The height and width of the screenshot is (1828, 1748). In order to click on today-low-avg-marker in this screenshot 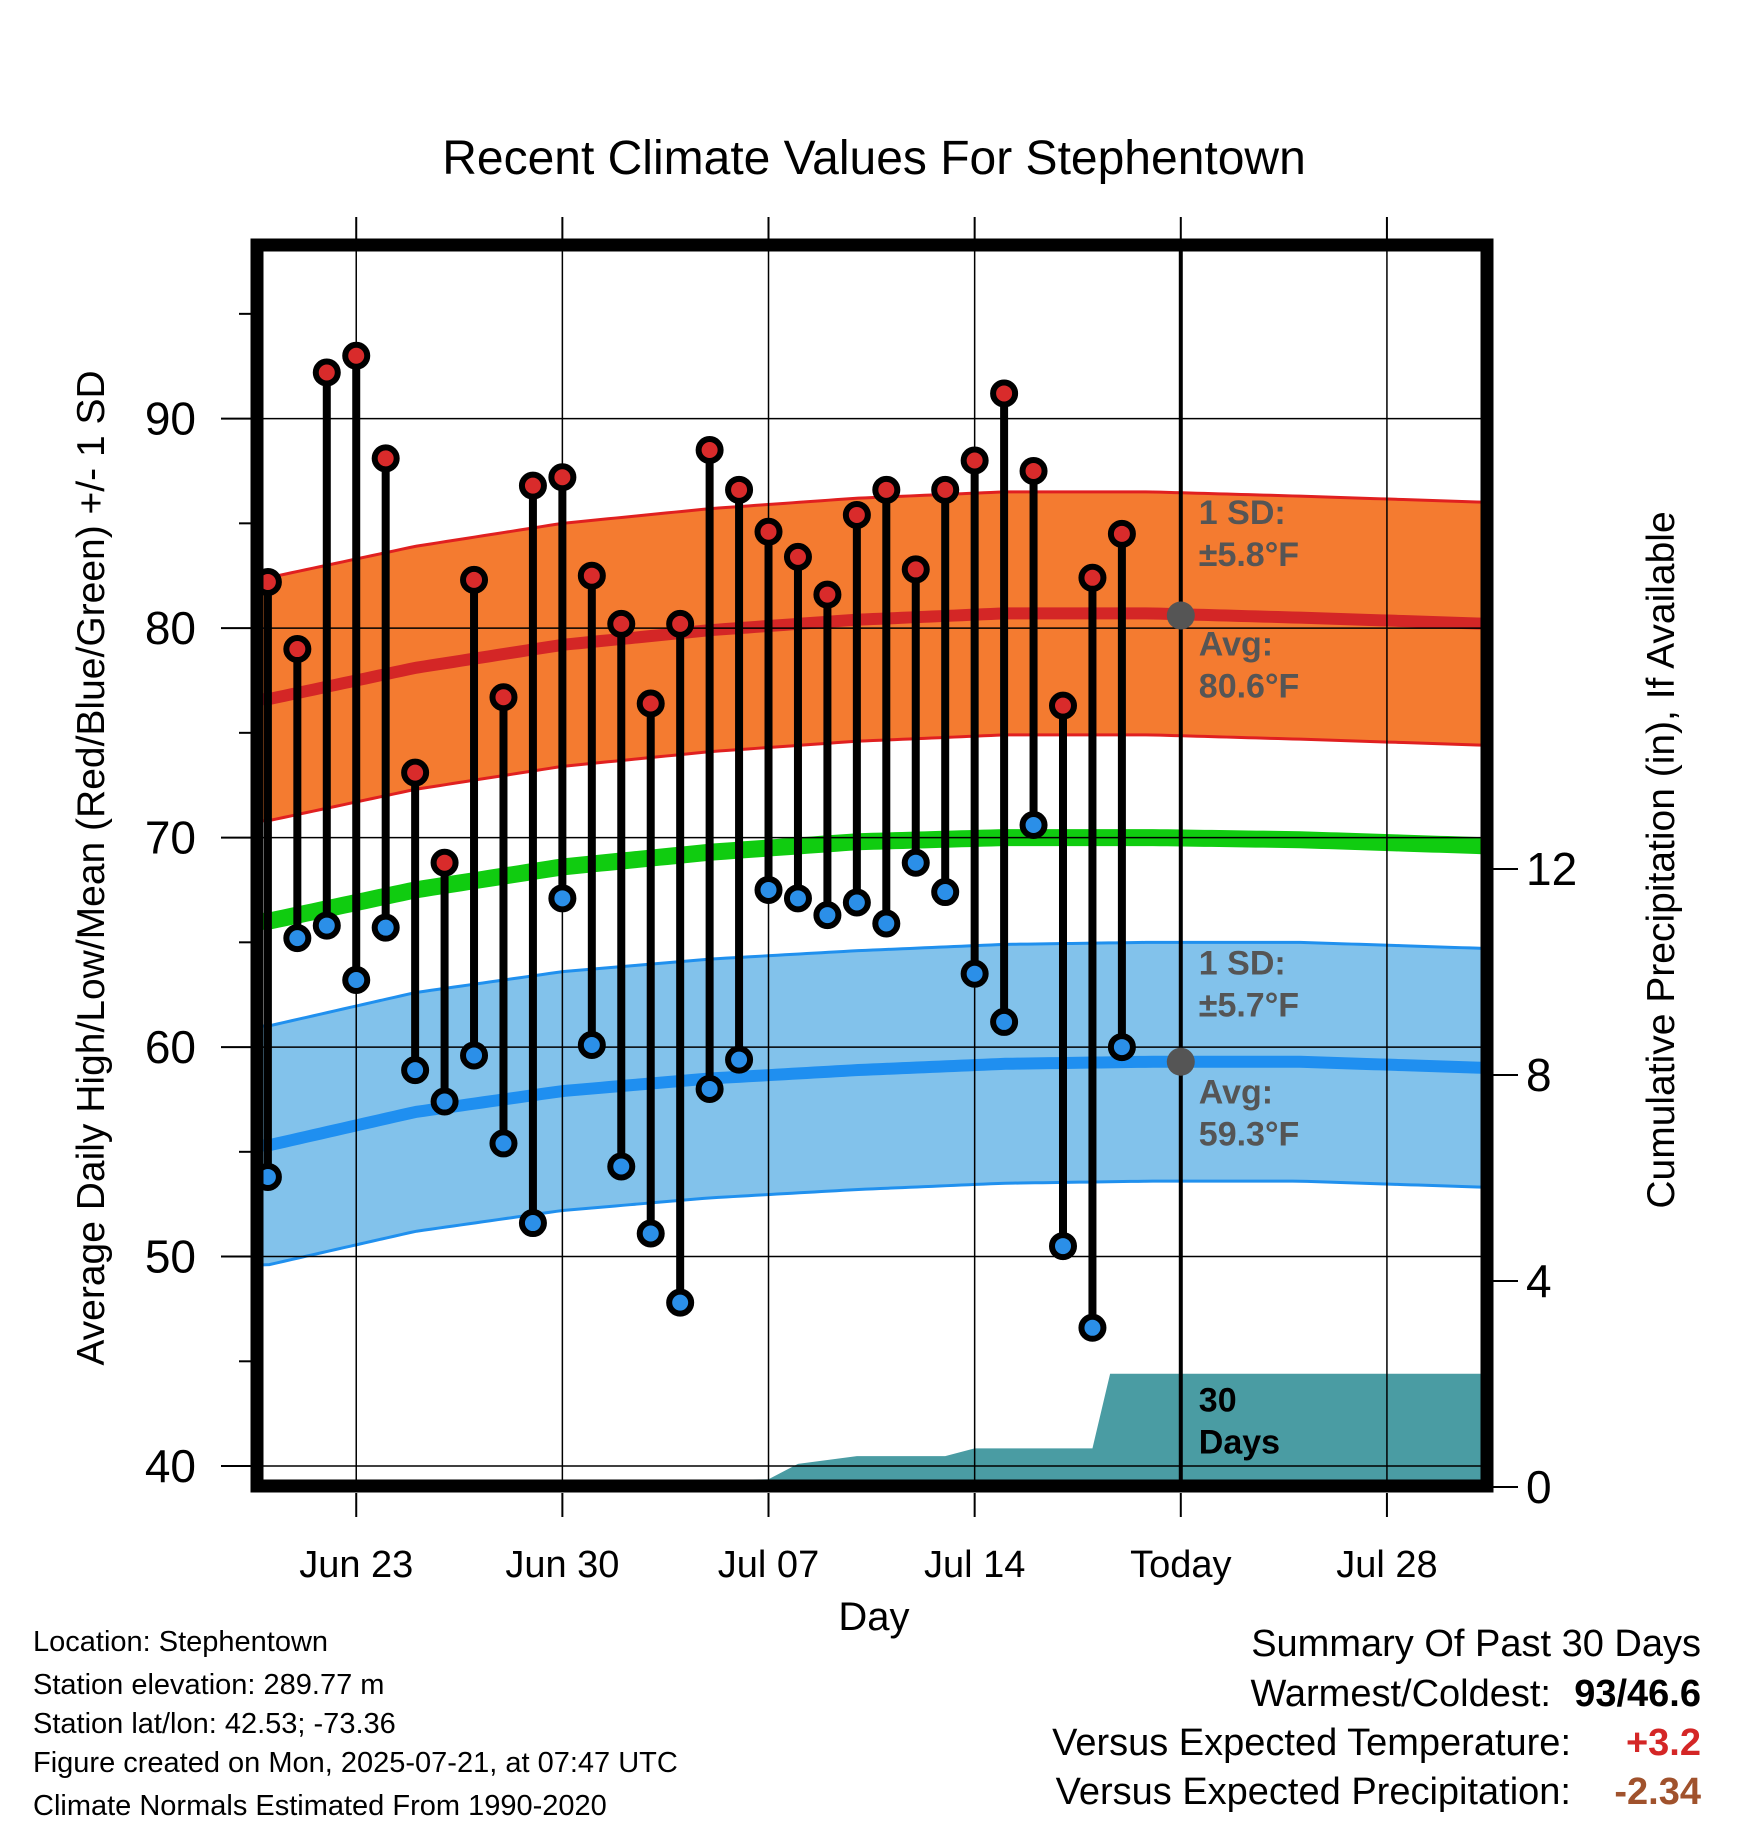, I will do `click(1180, 1061)`.